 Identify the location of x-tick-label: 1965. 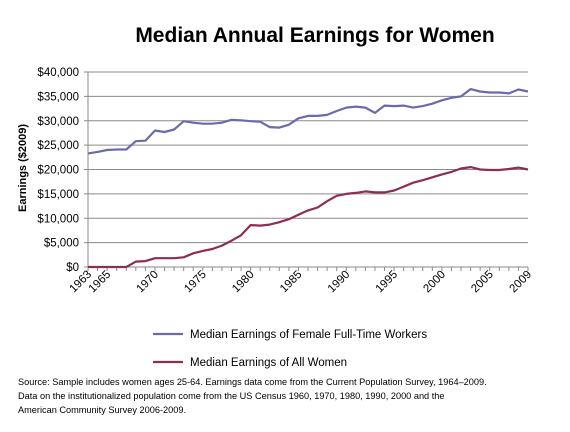
(100, 282).